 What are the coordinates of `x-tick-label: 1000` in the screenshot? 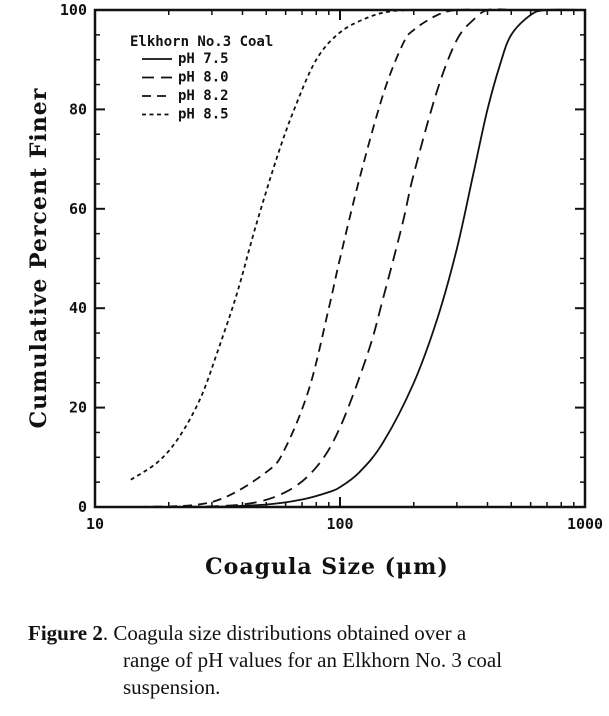 It's located at (585, 524).